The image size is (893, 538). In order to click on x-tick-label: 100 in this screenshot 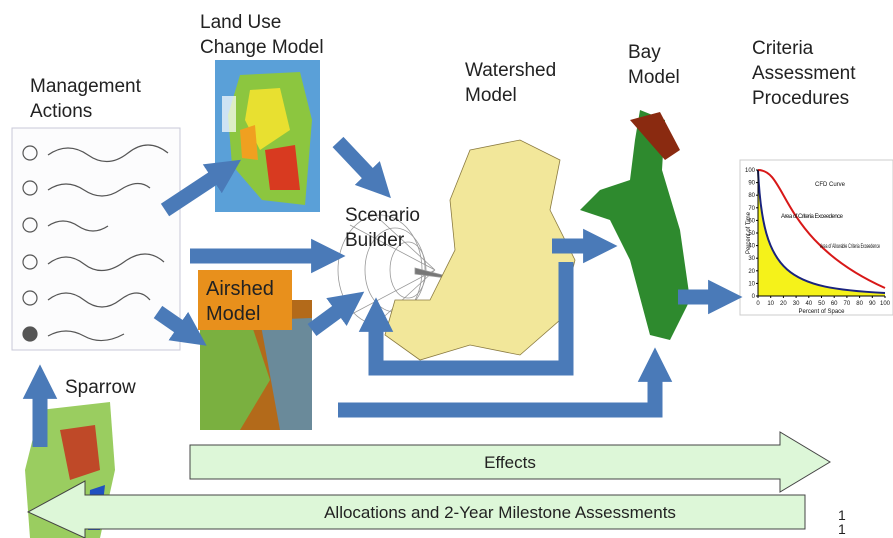, I will do `click(885, 304)`.